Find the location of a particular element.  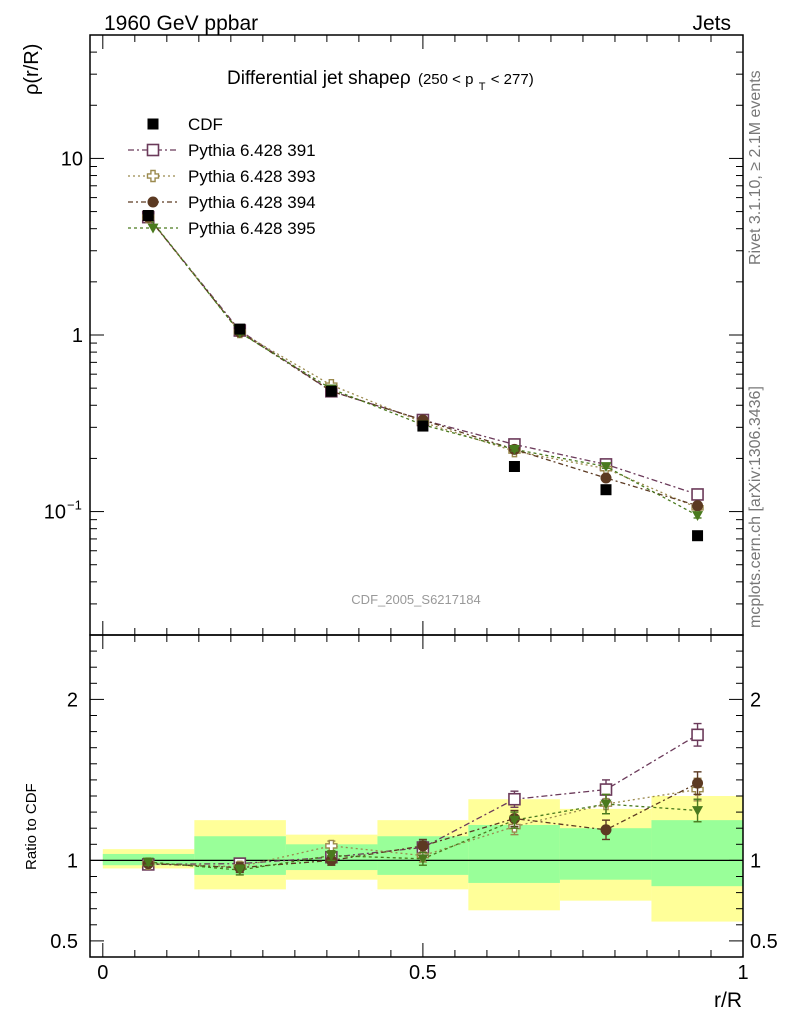

mcplots-note: mcplots.cern.ch [arXiv:1306.3436] is located at coordinates (755, 507).